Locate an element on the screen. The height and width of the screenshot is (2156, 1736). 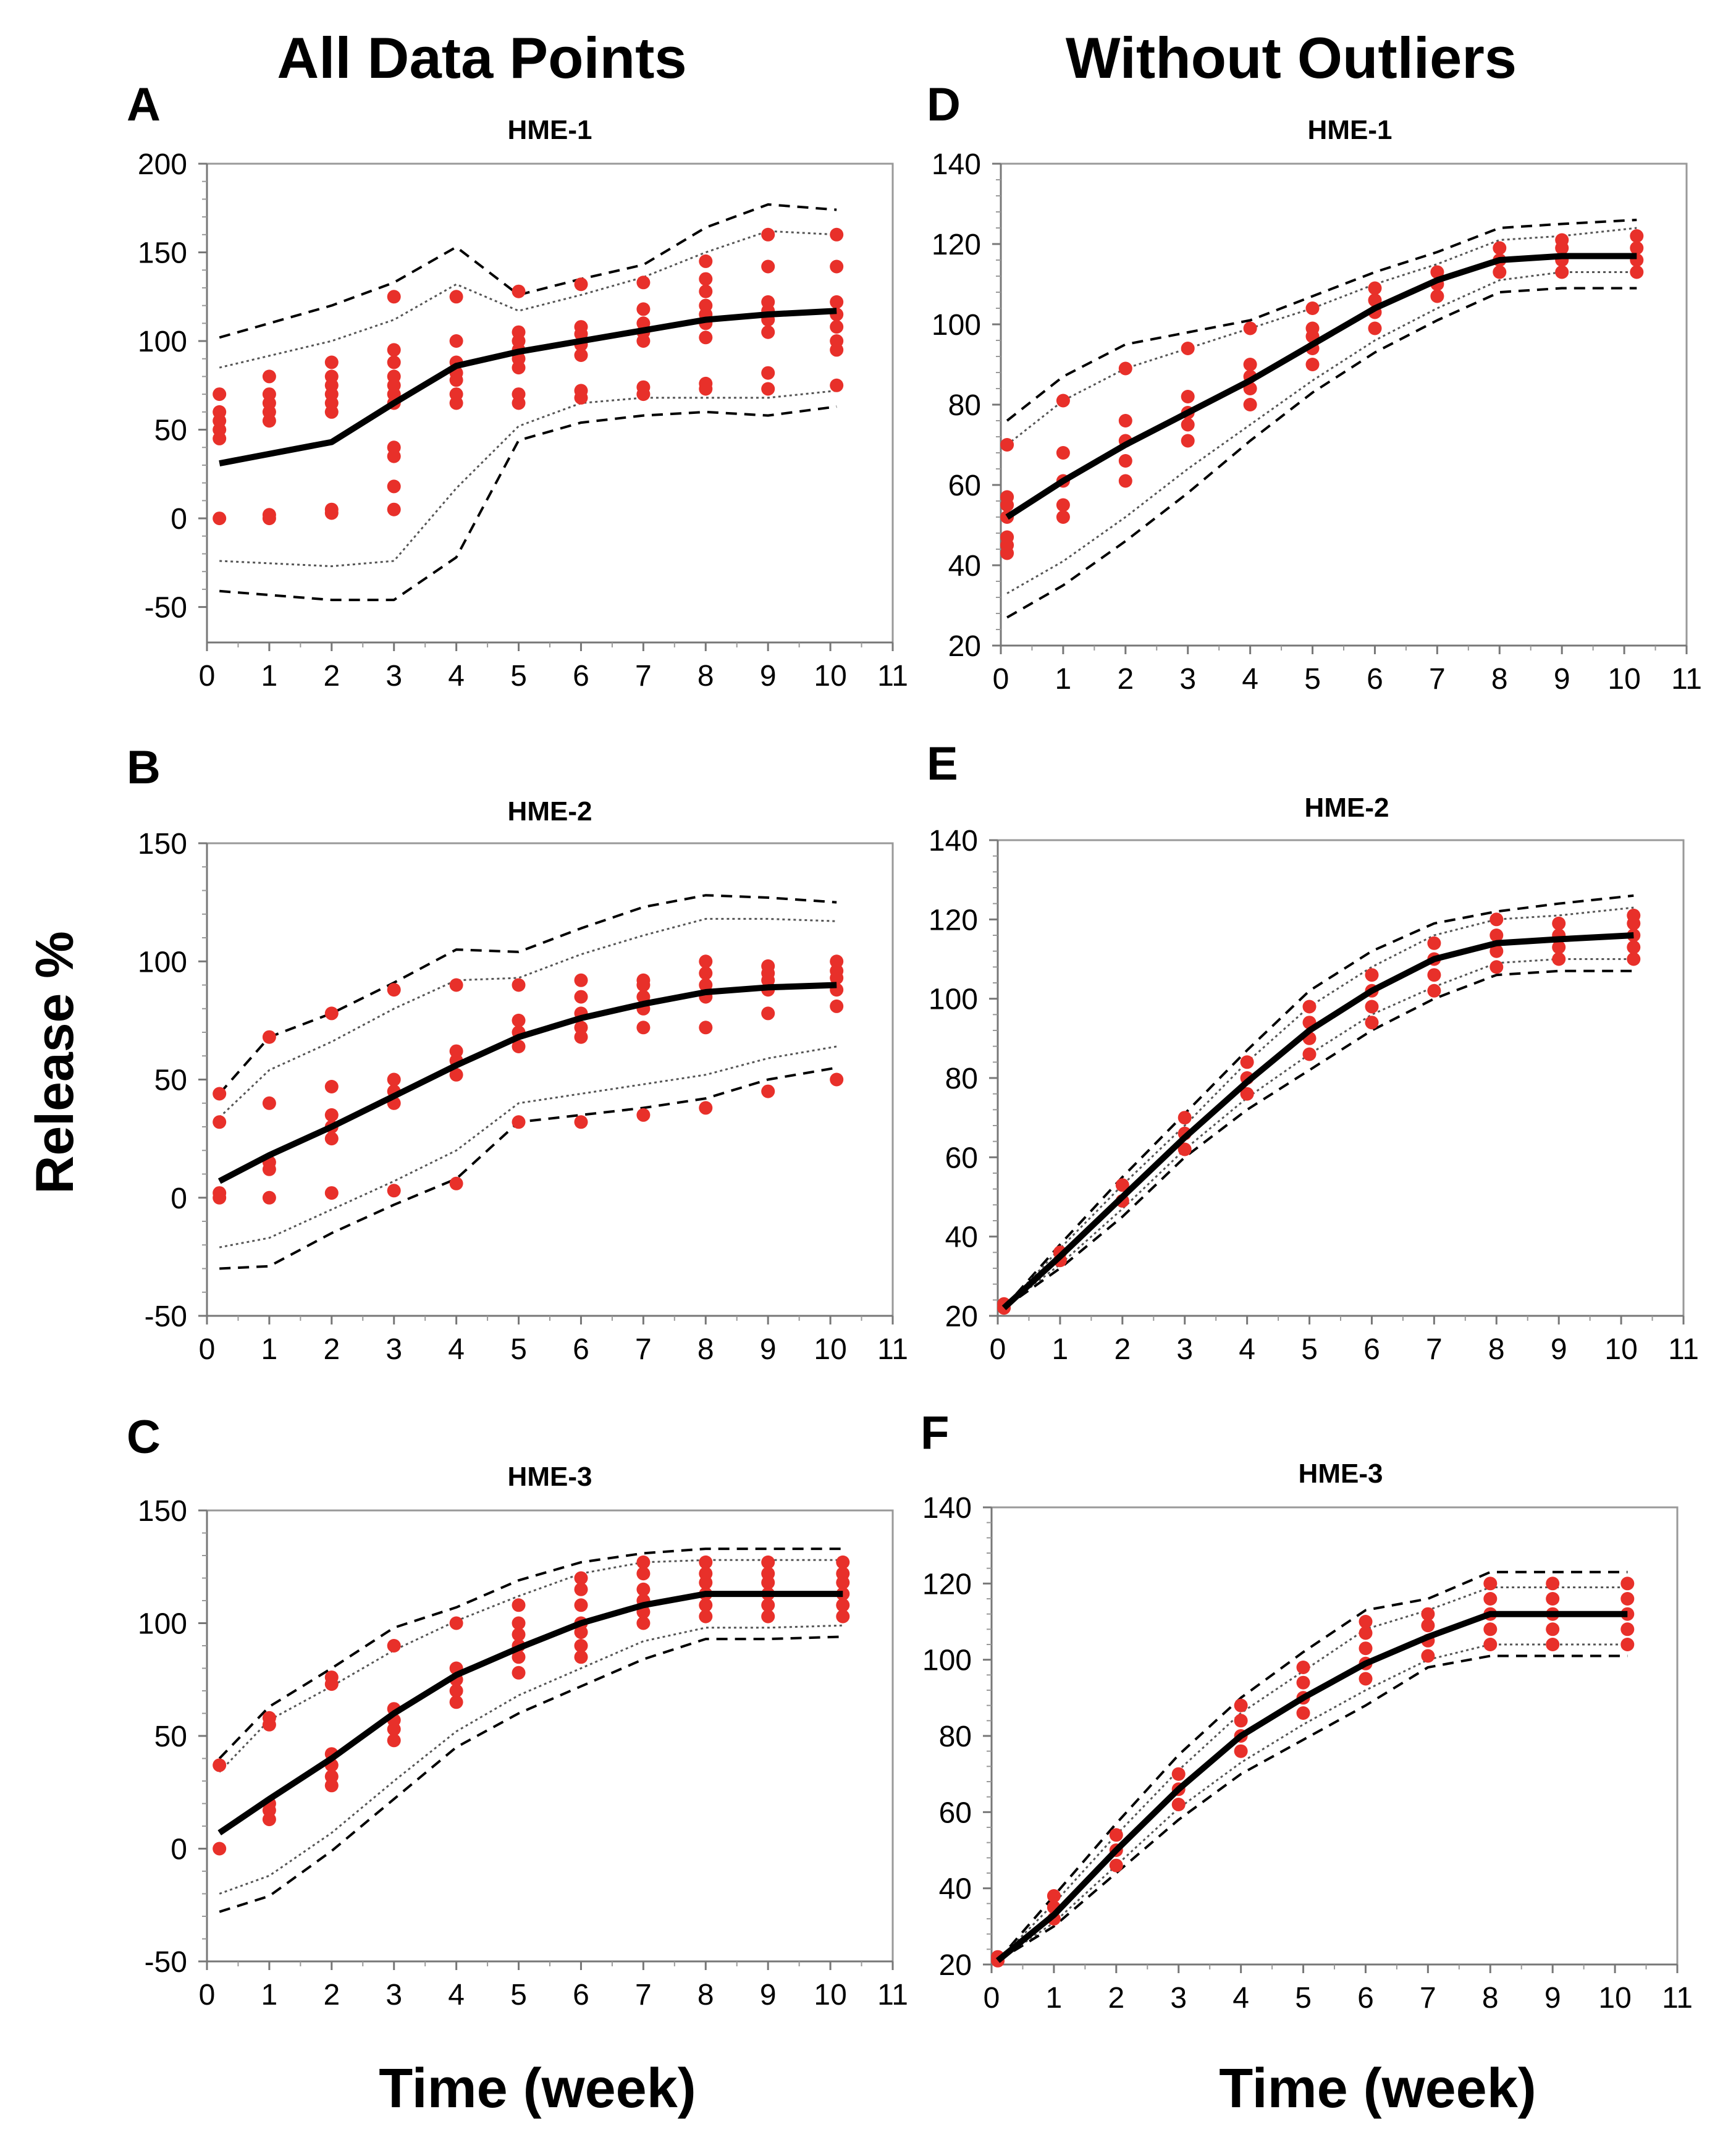
inner-lower-line is located at coordinates (1318, 1133).